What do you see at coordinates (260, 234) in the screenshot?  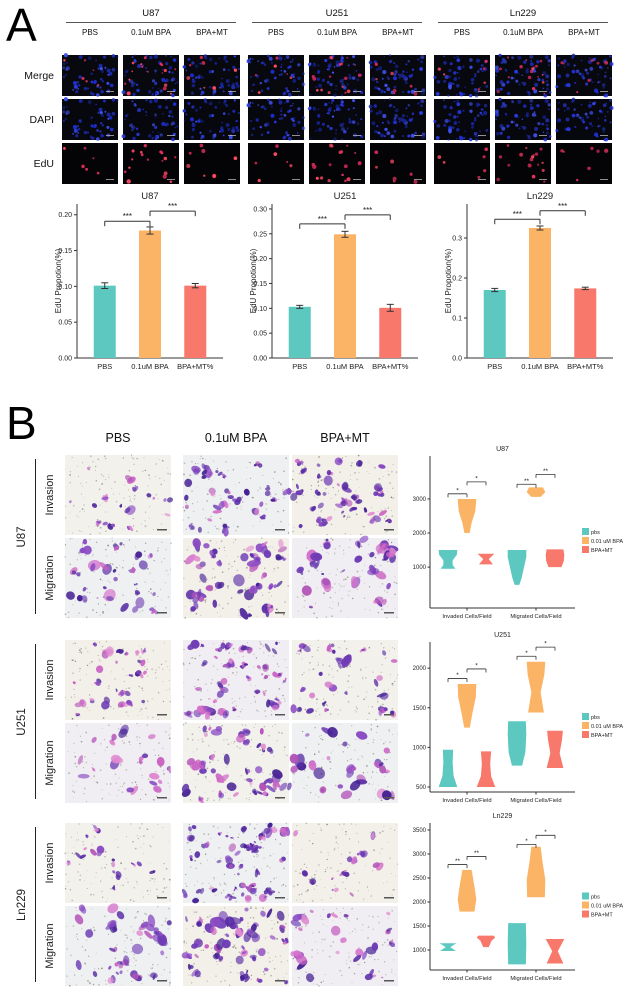 I see `y-tick-label: 0.25` at bounding box center [260, 234].